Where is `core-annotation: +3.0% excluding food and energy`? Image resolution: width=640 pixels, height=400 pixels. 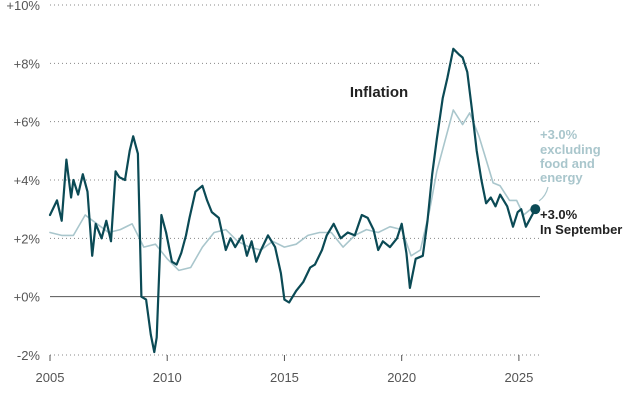 core-annotation: +3.0% excluding food and energy is located at coordinates (569, 164).